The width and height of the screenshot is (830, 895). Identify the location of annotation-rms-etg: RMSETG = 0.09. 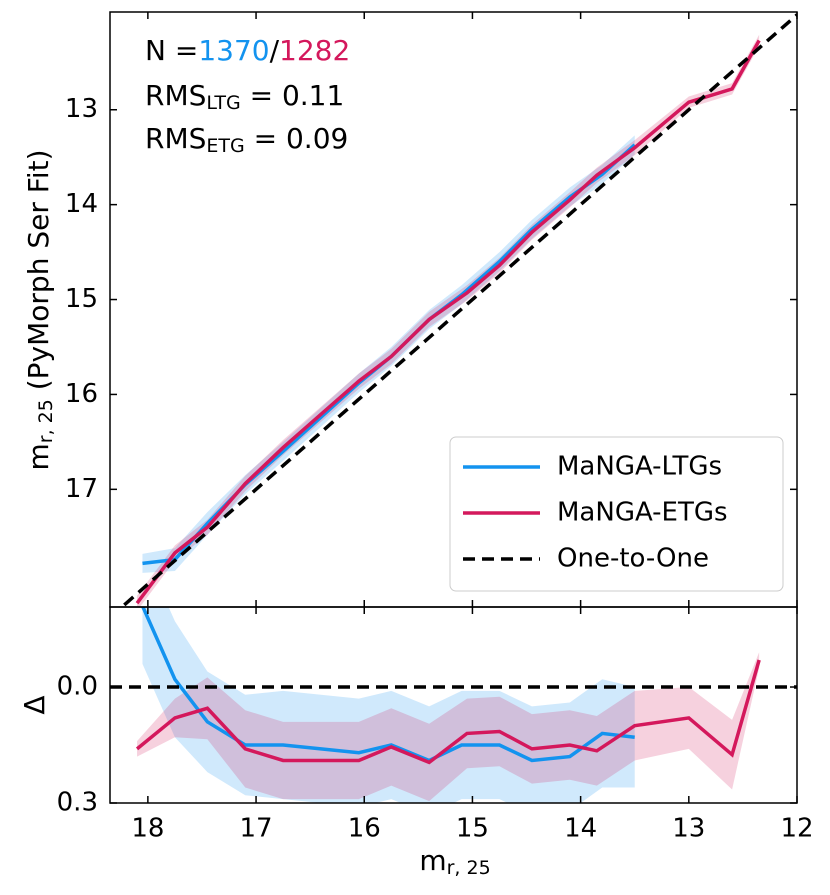
(246, 139).